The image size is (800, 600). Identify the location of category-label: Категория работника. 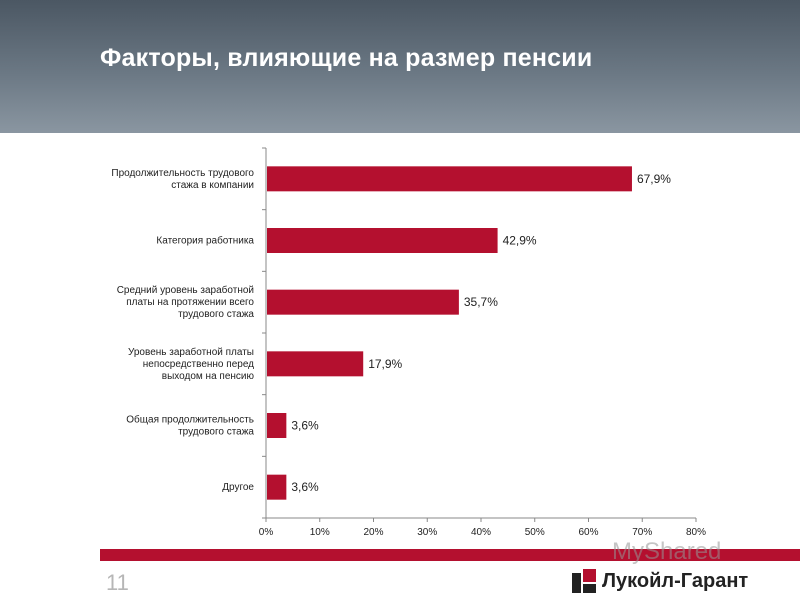
(205, 241).